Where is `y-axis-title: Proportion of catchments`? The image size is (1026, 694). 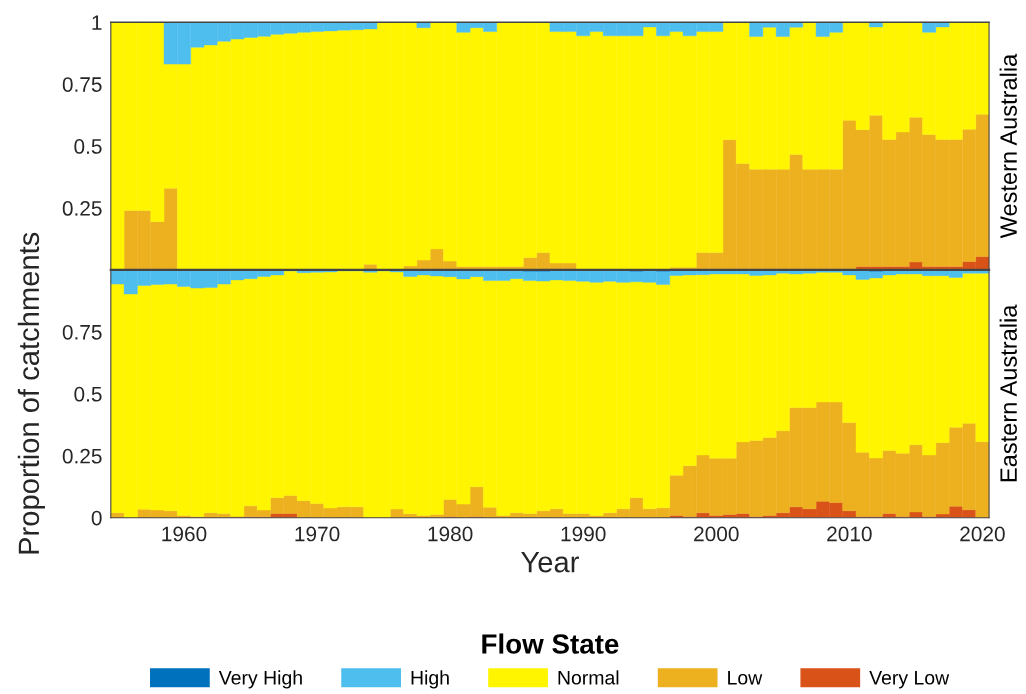 y-axis-title: Proportion of catchments is located at coordinates (31, 393).